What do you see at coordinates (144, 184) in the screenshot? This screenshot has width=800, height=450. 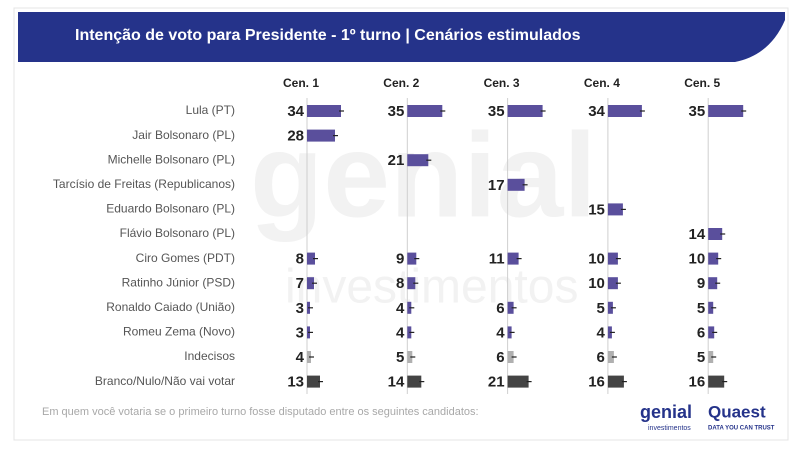 I see `category-label: Tarcísio de Freitas (Republicanos)` at bounding box center [144, 184].